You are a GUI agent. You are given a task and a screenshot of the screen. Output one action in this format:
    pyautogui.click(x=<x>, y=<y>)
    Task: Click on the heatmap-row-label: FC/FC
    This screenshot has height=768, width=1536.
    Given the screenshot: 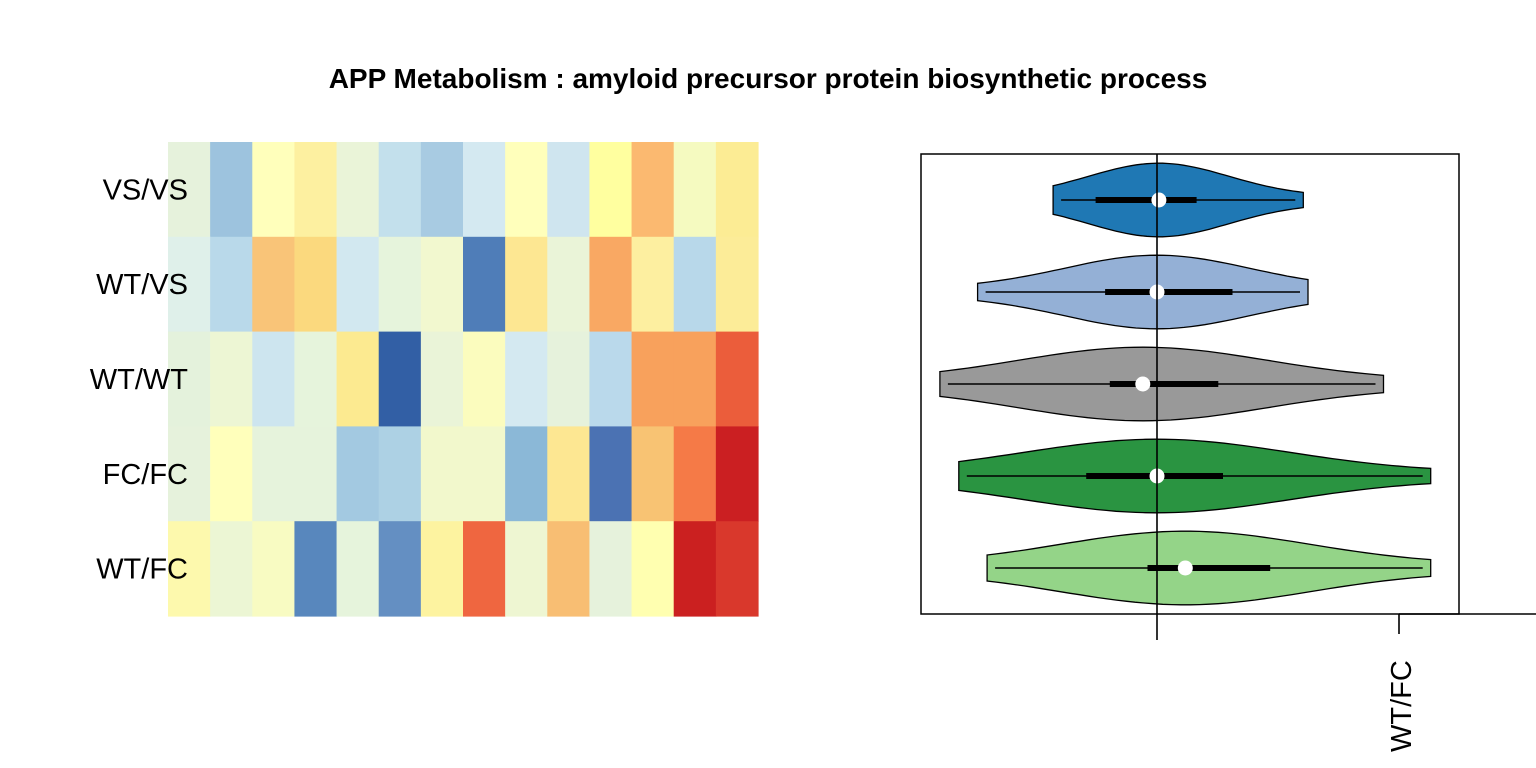 What is the action you would take?
    pyautogui.click(x=145, y=475)
    